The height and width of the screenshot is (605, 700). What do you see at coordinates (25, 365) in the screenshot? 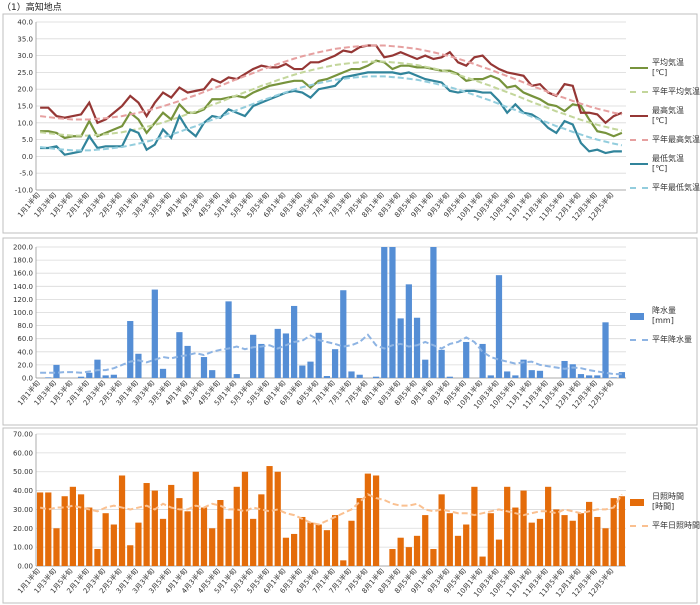
I see `y-tick-label: 20.0` at bounding box center [25, 365].